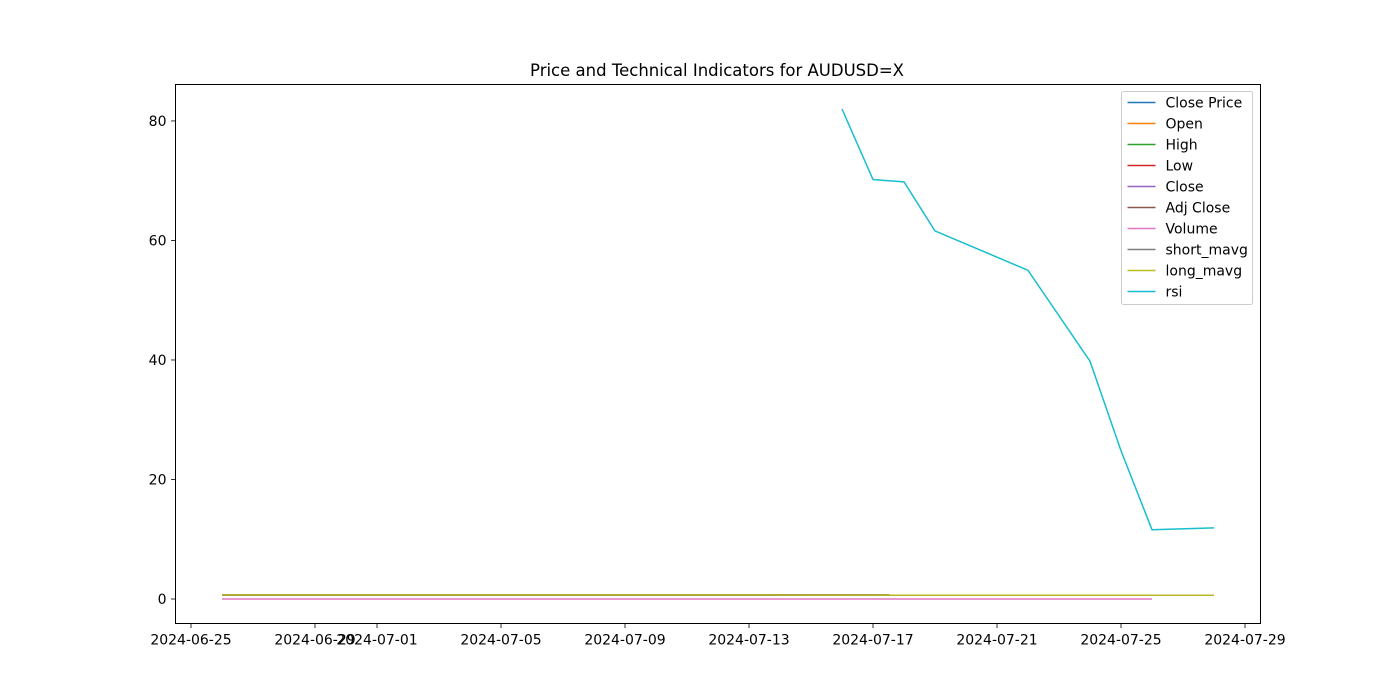 This screenshot has width=1400, height=700. What do you see at coordinates (158, 241) in the screenshot?
I see `y-tick-label: 60` at bounding box center [158, 241].